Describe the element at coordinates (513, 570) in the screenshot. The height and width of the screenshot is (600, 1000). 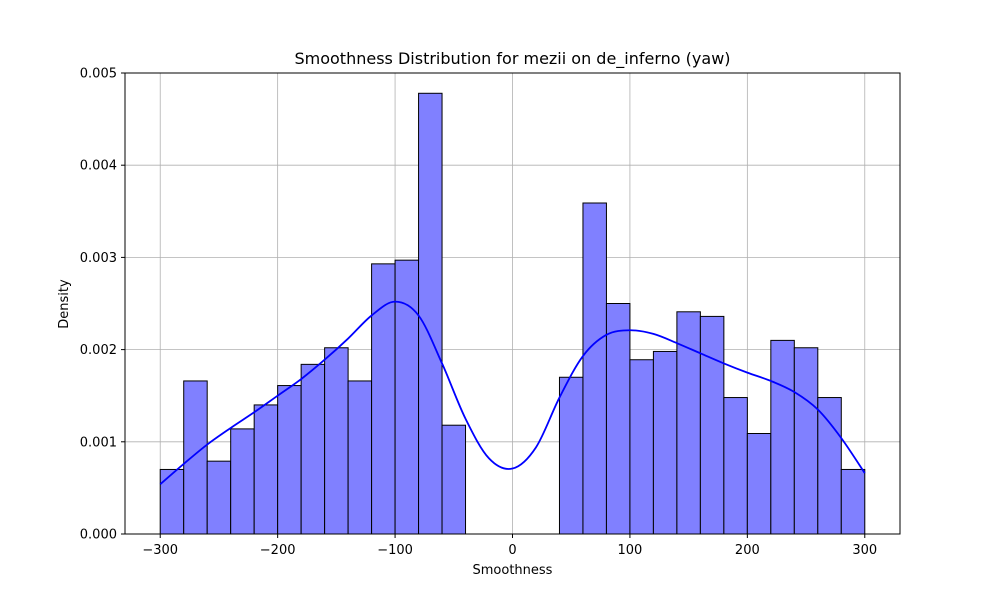
I see `x-axis-label: Smoothness` at that location.